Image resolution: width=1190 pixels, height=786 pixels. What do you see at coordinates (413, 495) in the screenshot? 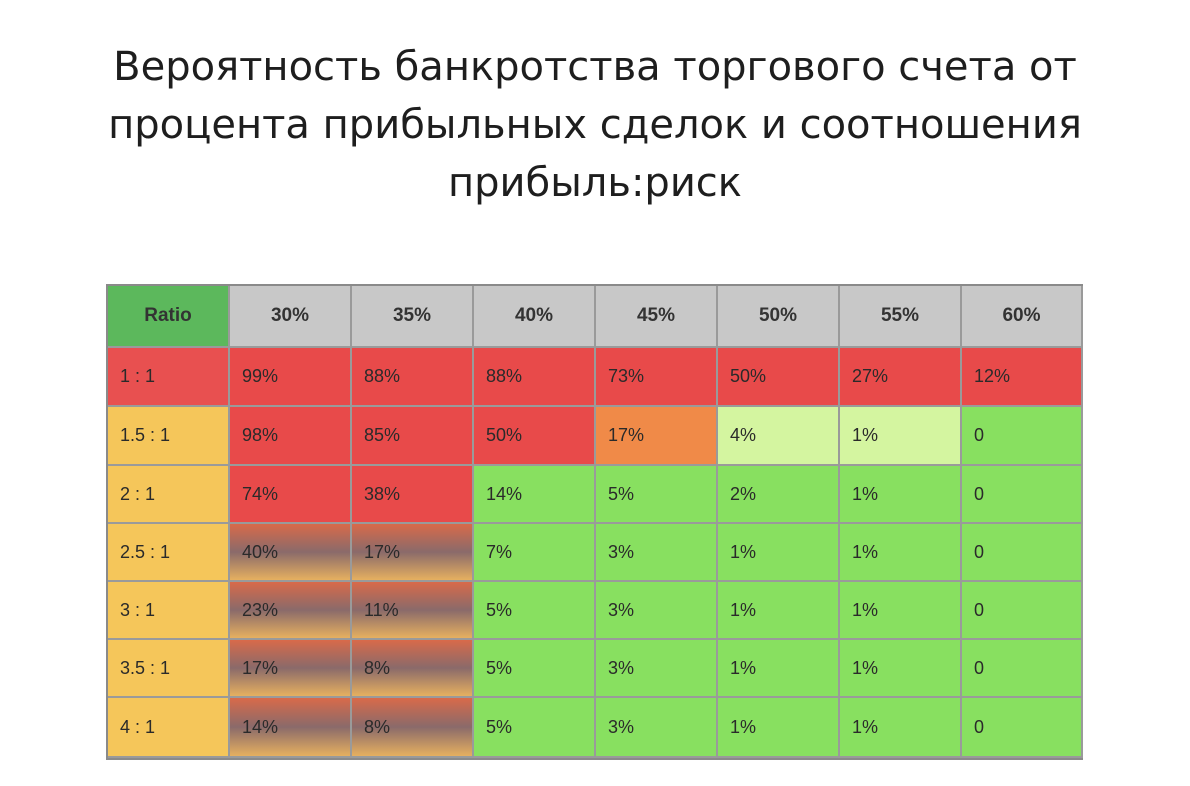
I see `table-cell: 38%` at bounding box center [413, 495].